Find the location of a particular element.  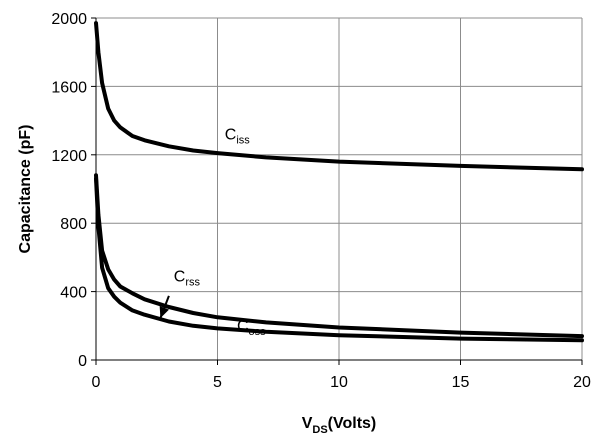

x-tick-labels: 0 5 10 15 20 is located at coordinates (341, 382).